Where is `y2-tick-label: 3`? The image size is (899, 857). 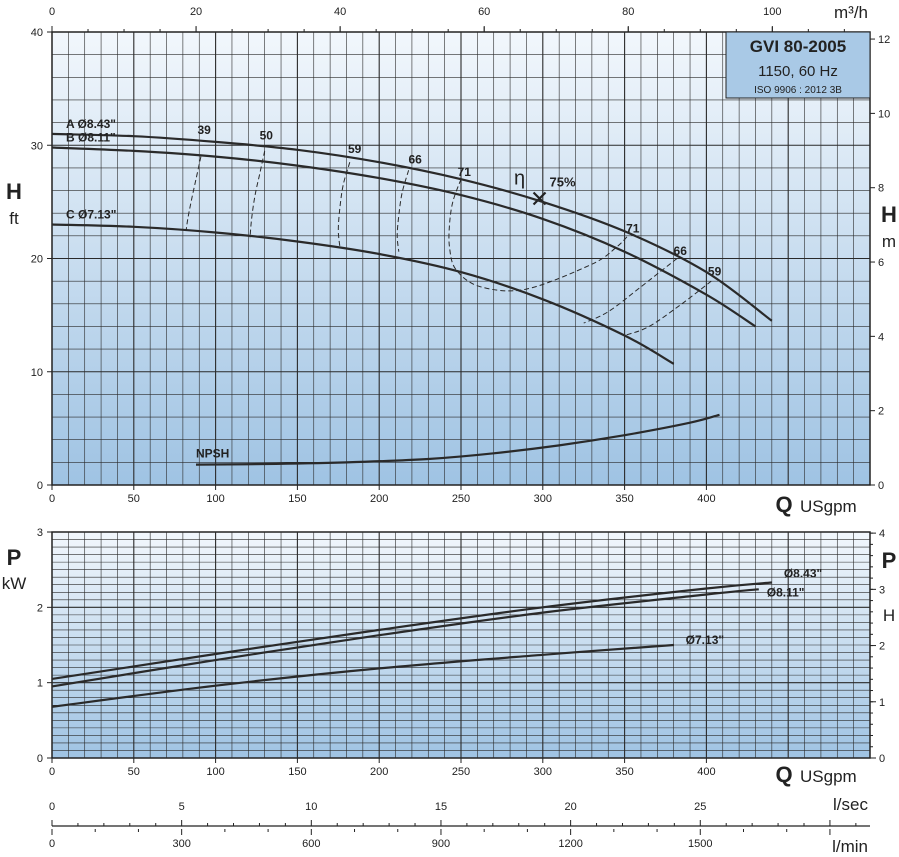
y2-tick-label: 3 is located at coordinates (882, 590).